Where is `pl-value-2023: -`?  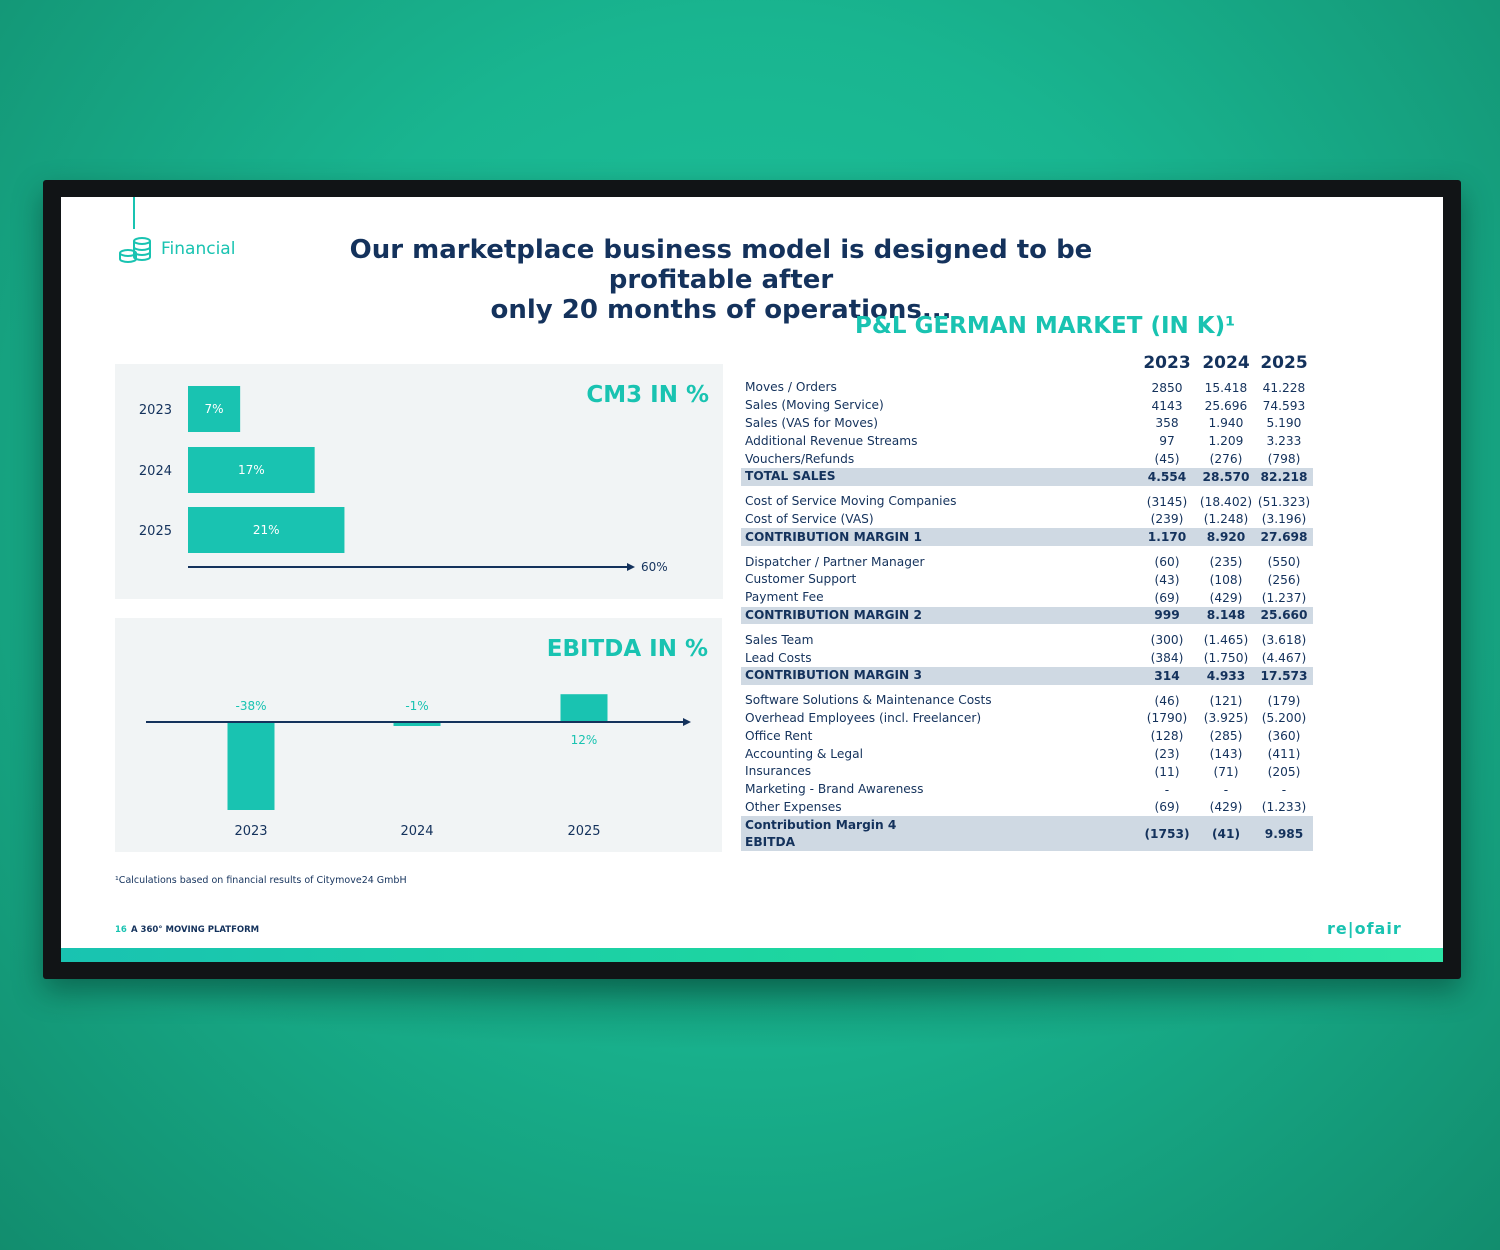 pl-value-2023: - is located at coordinates (1167, 789).